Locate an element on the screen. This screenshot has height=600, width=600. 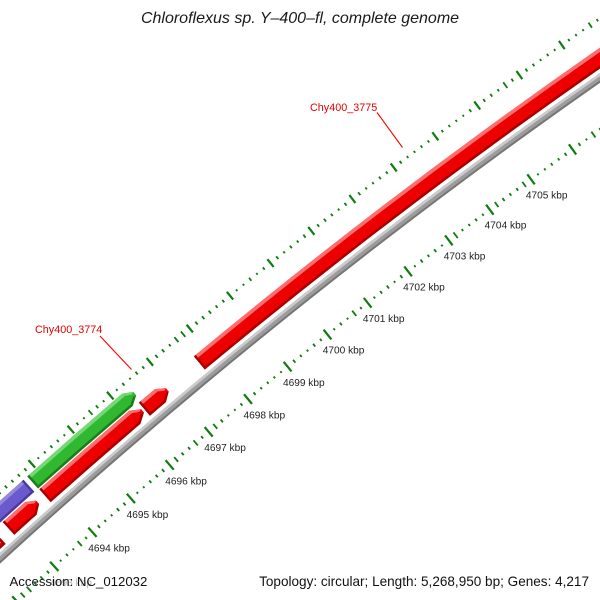
svg-text: 4703 kbp is located at coordinates (465, 256).